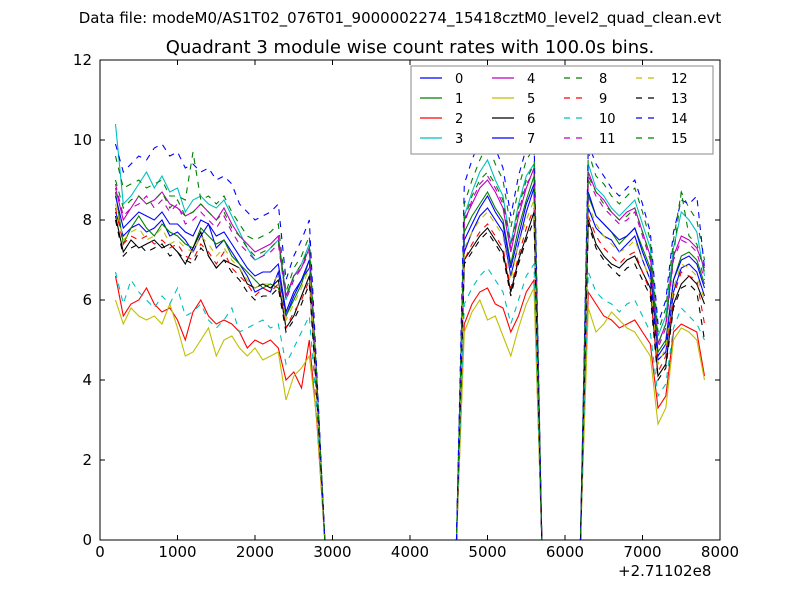 Image resolution: width=800 pixels, height=600 pixels. I want to click on x-tick-label-8000: 8000, so click(720, 552).